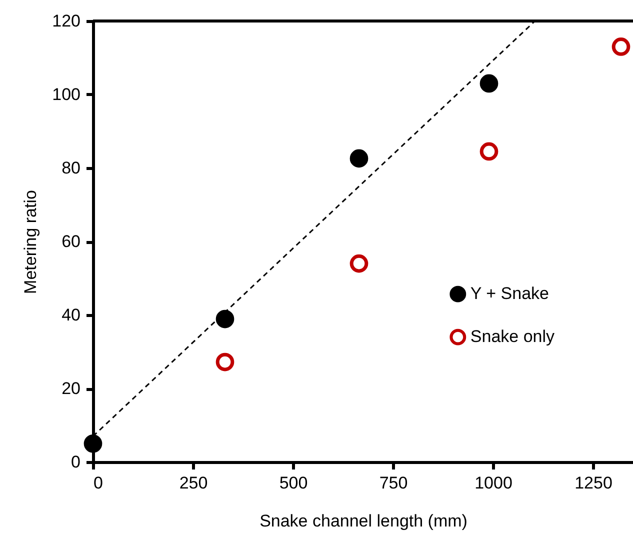  What do you see at coordinates (493, 483) in the screenshot?
I see `x-tick-label: 1000` at bounding box center [493, 483].